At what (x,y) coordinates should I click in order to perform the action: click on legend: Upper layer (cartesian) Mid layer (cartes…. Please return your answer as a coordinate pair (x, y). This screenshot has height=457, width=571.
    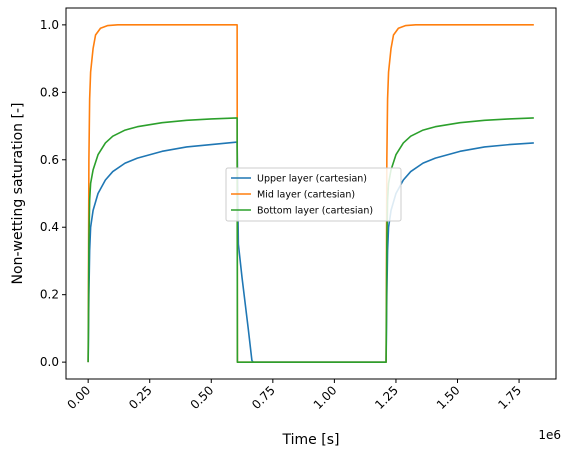
    Looking at the image, I should click on (313, 194).